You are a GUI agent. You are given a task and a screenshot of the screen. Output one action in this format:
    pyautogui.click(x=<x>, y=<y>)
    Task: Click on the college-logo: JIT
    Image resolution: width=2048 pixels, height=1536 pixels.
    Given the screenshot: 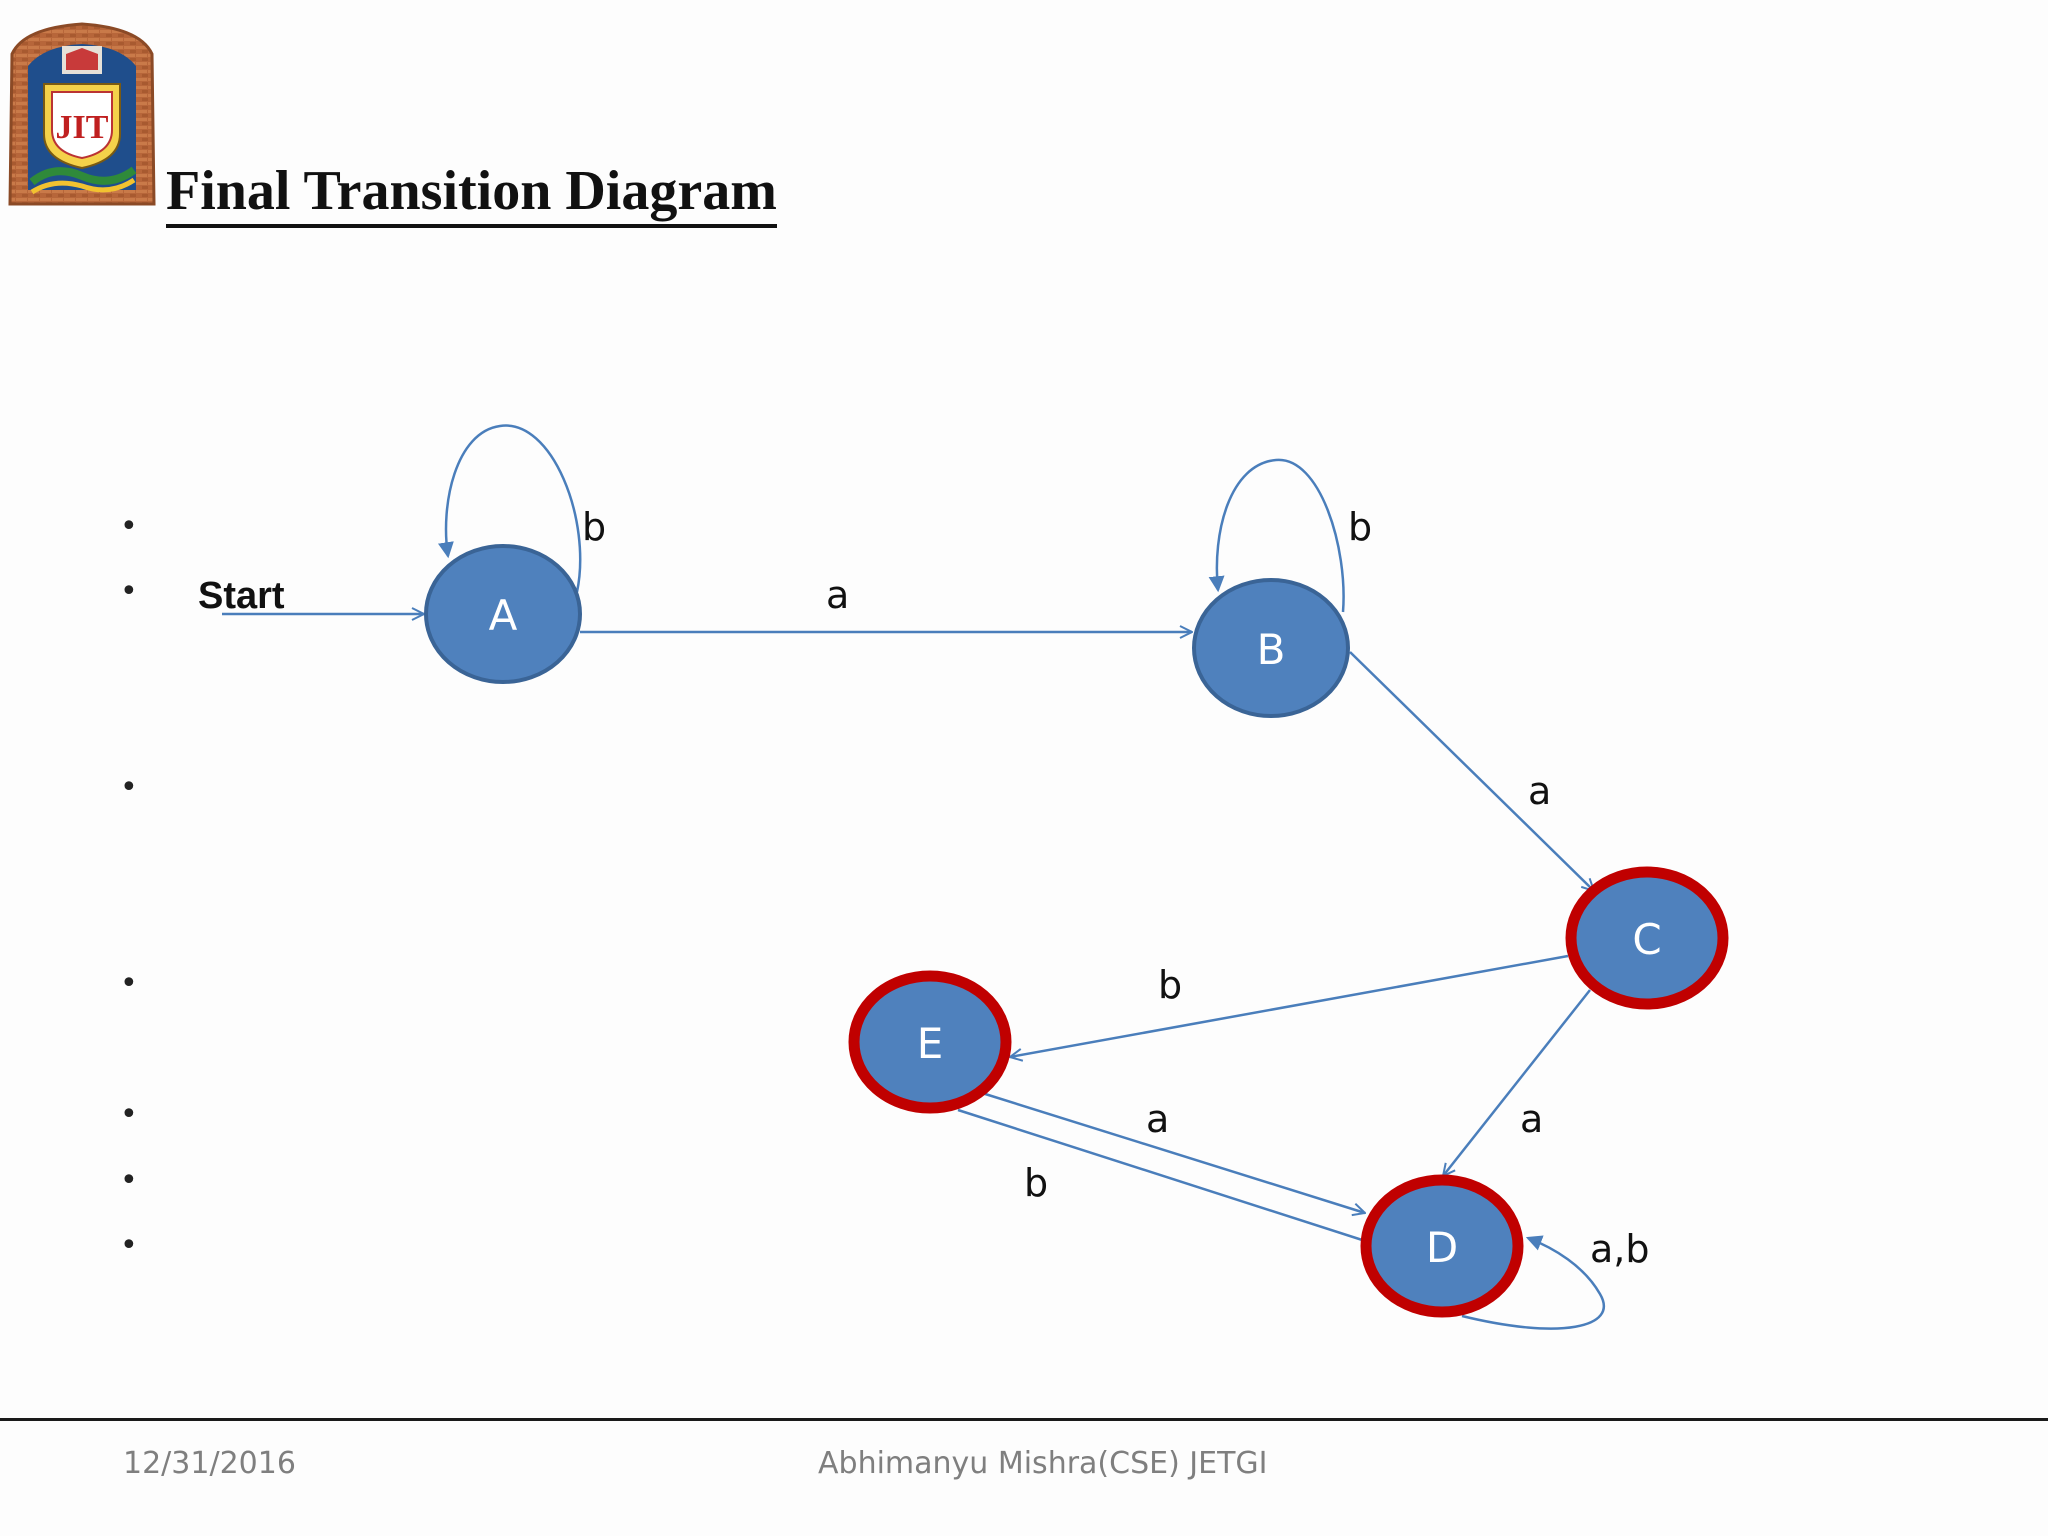 What is the action you would take?
    pyautogui.click(x=82, y=114)
    